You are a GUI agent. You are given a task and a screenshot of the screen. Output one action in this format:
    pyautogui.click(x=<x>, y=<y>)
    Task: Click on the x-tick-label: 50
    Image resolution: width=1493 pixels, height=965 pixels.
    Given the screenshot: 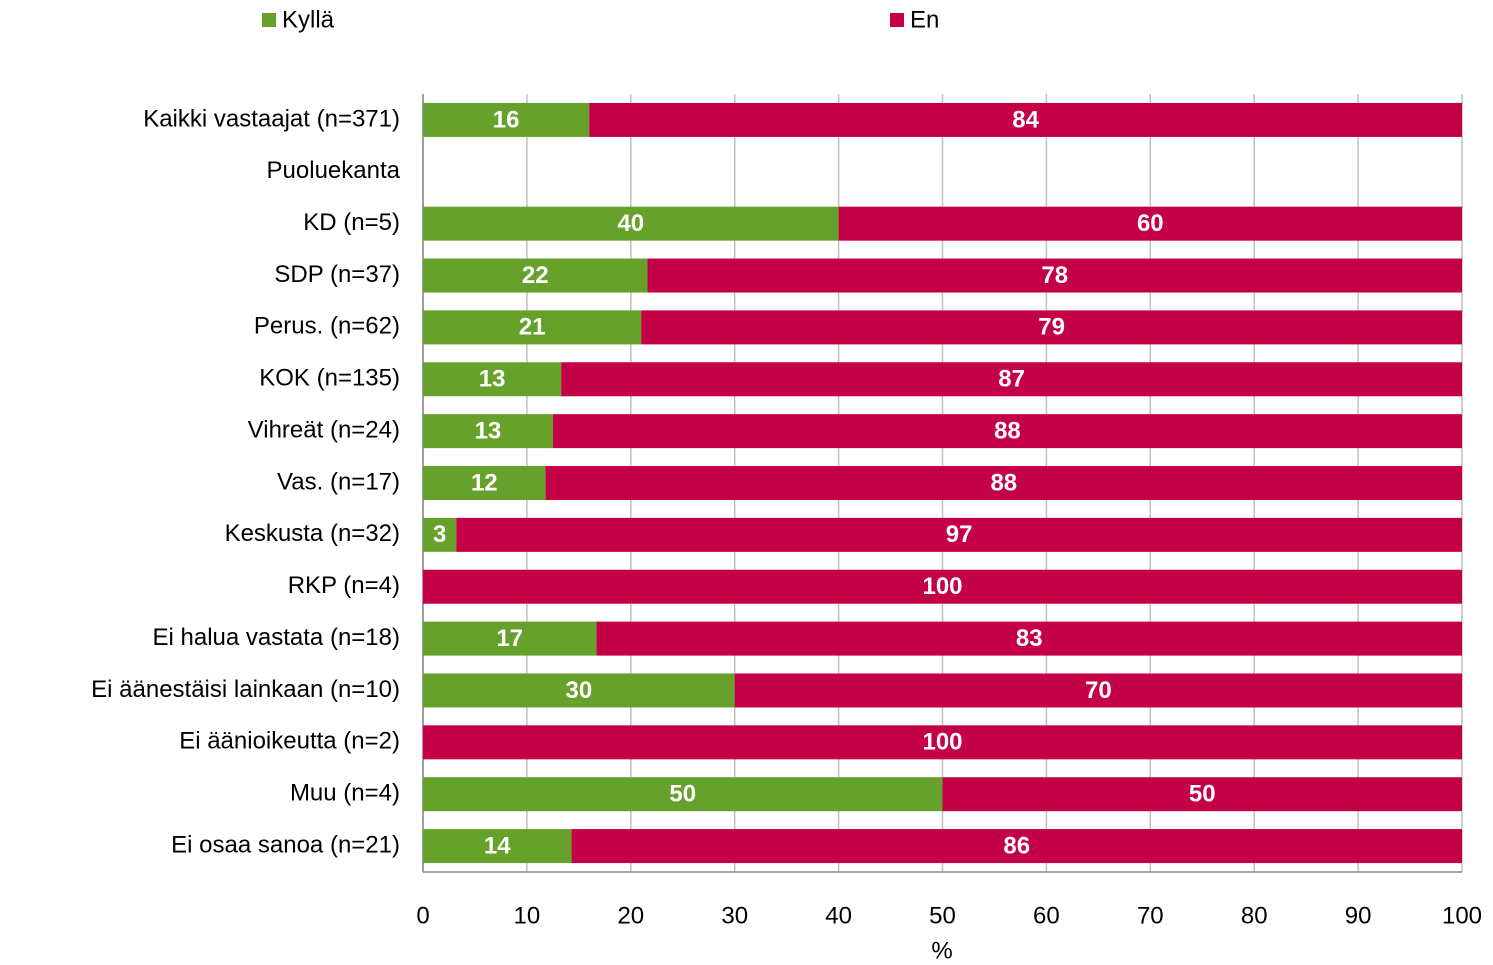 What is the action you would take?
    pyautogui.click(x=942, y=915)
    